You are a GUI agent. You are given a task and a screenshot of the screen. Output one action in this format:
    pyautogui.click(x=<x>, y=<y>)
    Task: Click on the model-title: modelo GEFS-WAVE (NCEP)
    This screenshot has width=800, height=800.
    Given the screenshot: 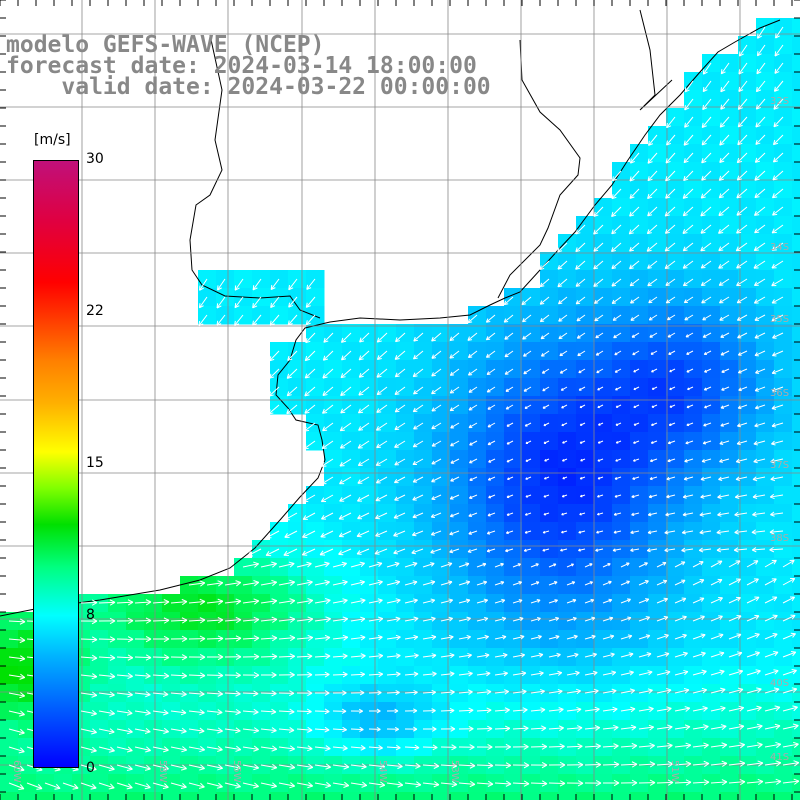 What is the action you would take?
    pyautogui.click(x=165, y=45)
    